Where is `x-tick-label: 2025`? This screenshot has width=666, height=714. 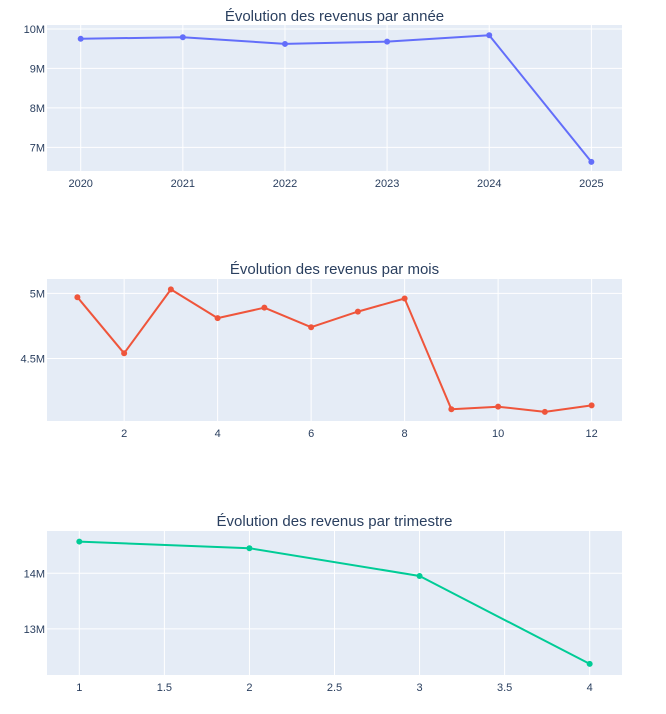
x-tick-label: 2025 is located at coordinates (591, 184).